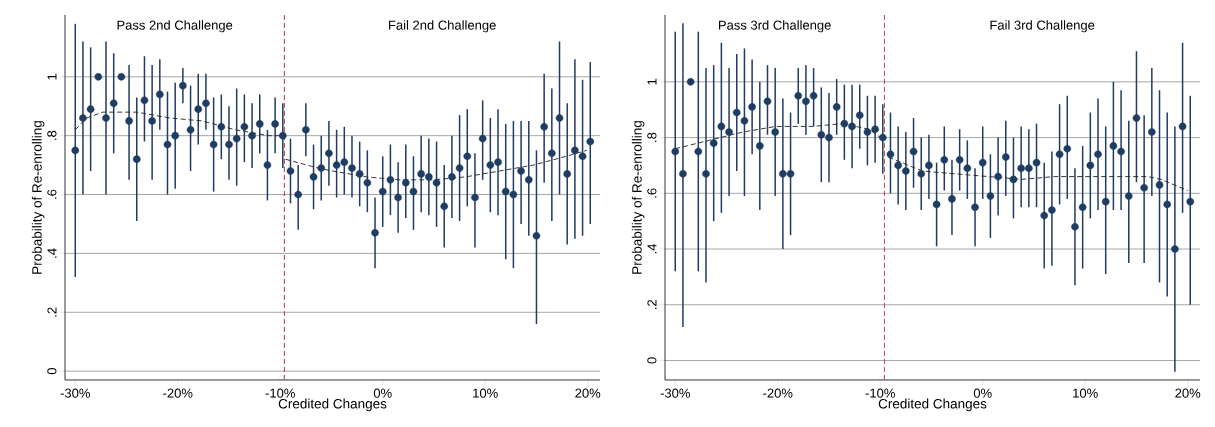 Image resolution: width=1215 pixels, height=427 pixels. I want to click on annotation: Pass 3rd Challenge, so click(775, 26).